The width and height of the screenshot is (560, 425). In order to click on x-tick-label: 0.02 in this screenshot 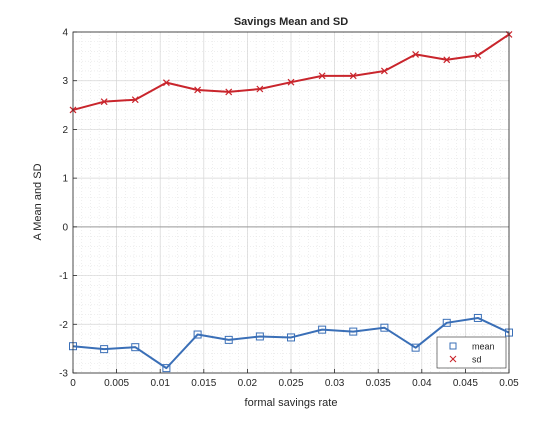, I will do `click(248, 383)`.